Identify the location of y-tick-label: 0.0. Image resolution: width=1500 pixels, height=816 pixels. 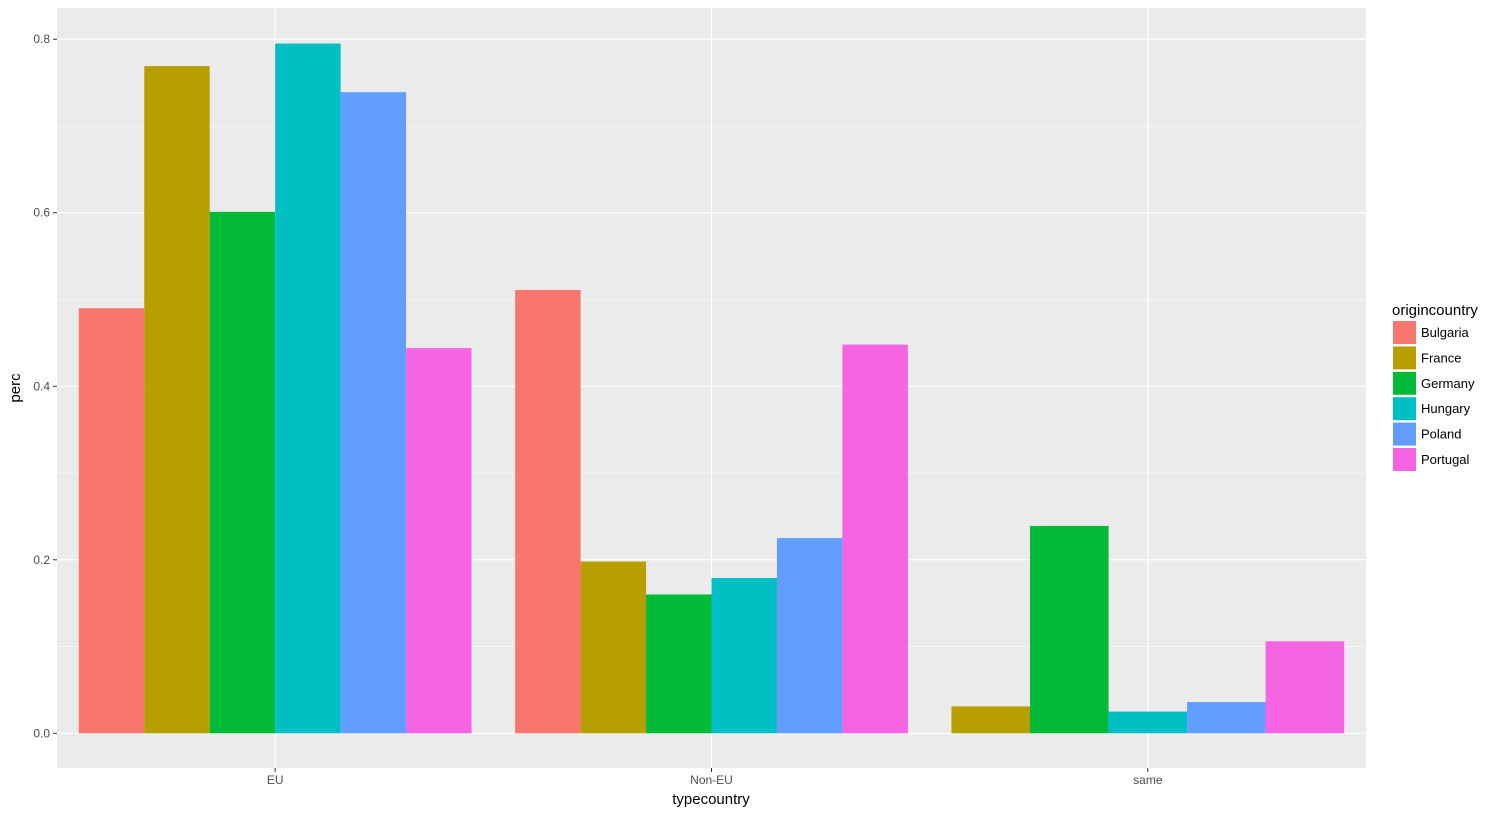
(41, 733).